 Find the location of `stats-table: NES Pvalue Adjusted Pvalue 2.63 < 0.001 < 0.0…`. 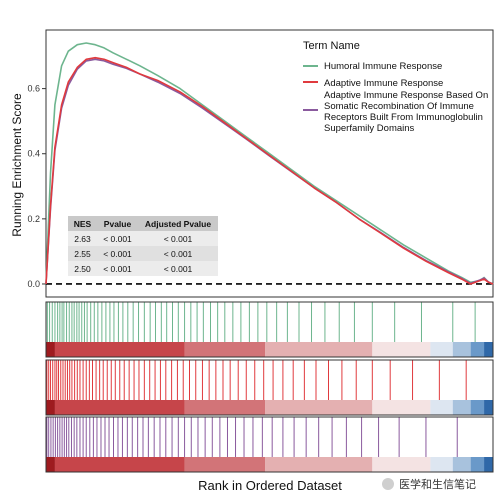

stats-table: NES Pvalue Adjusted Pvalue 2.63 < 0.001 < 0.0… is located at coordinates (143, 246).